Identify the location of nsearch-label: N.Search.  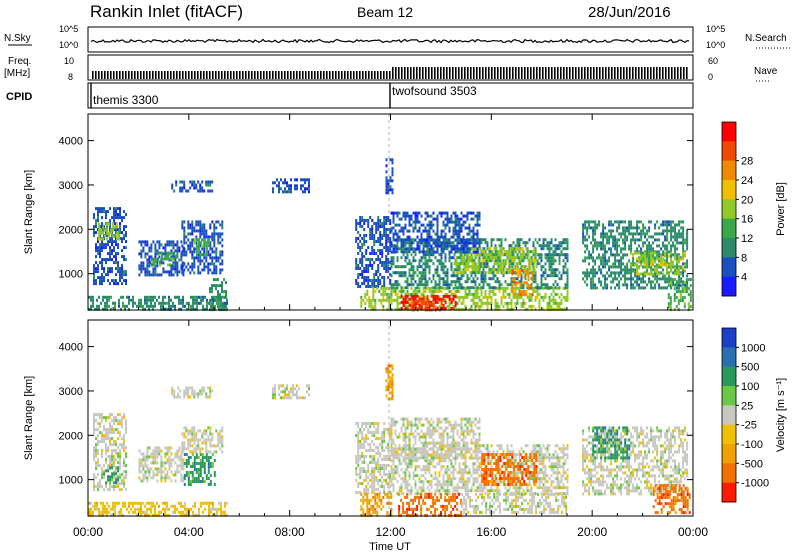
(766, 38).